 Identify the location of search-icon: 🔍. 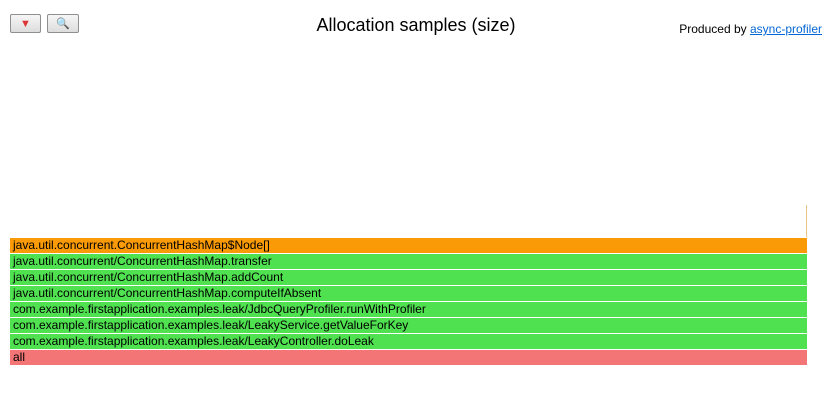
(63, 24).